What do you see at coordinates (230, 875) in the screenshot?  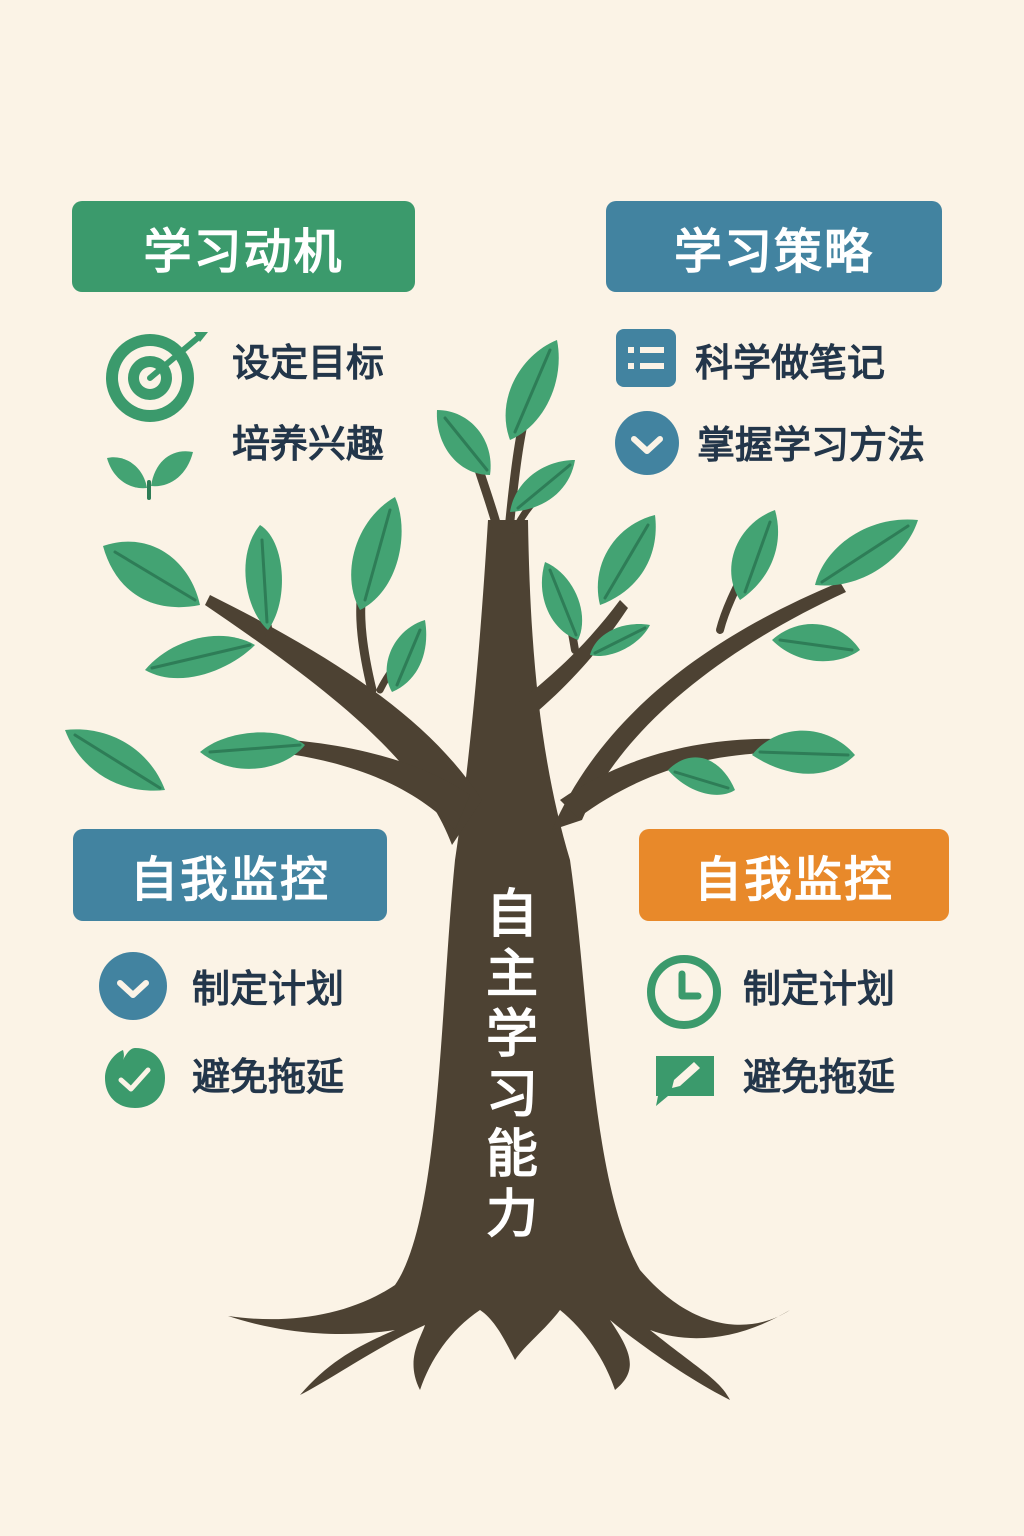 I see `self-monitor-header-left: 自我监控` at bounding box center [230, 875].